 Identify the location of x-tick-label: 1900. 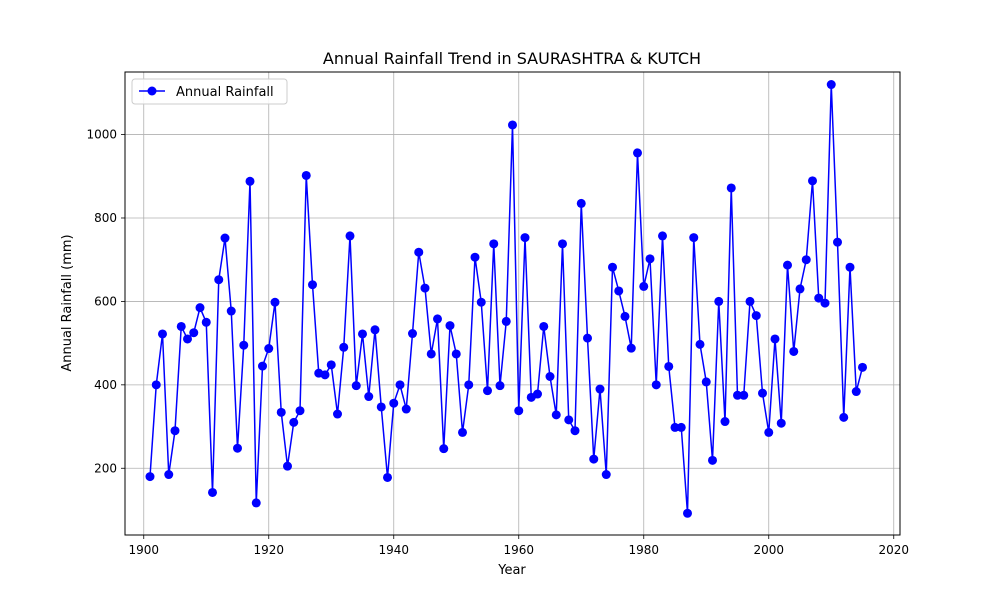
(143, 550).